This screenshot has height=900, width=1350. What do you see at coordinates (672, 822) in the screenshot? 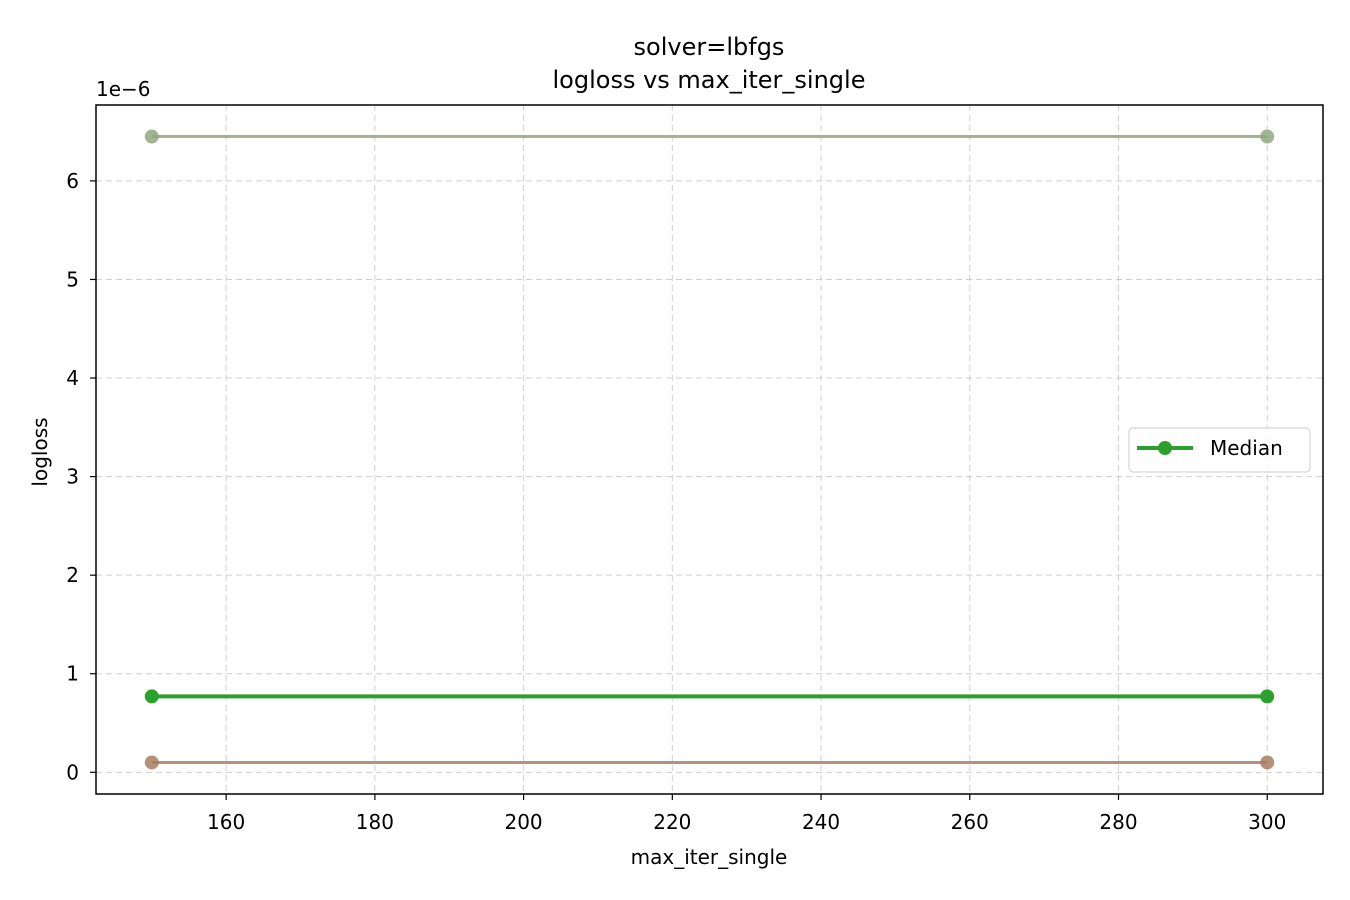
I see `x-tick-label: 220` at bounding box center [672, 822].